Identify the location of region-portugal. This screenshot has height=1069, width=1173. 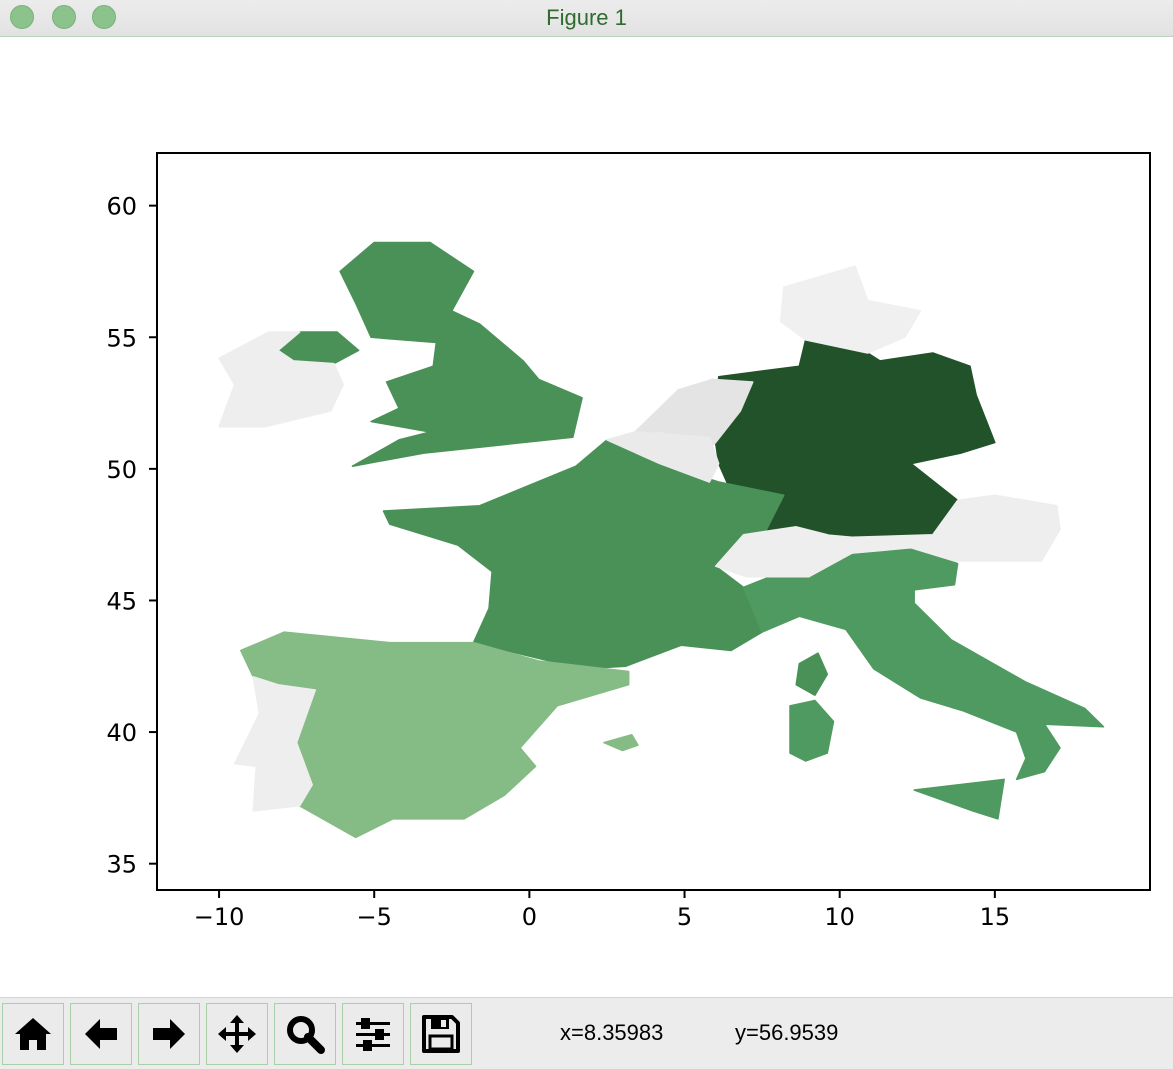
(275, 744).